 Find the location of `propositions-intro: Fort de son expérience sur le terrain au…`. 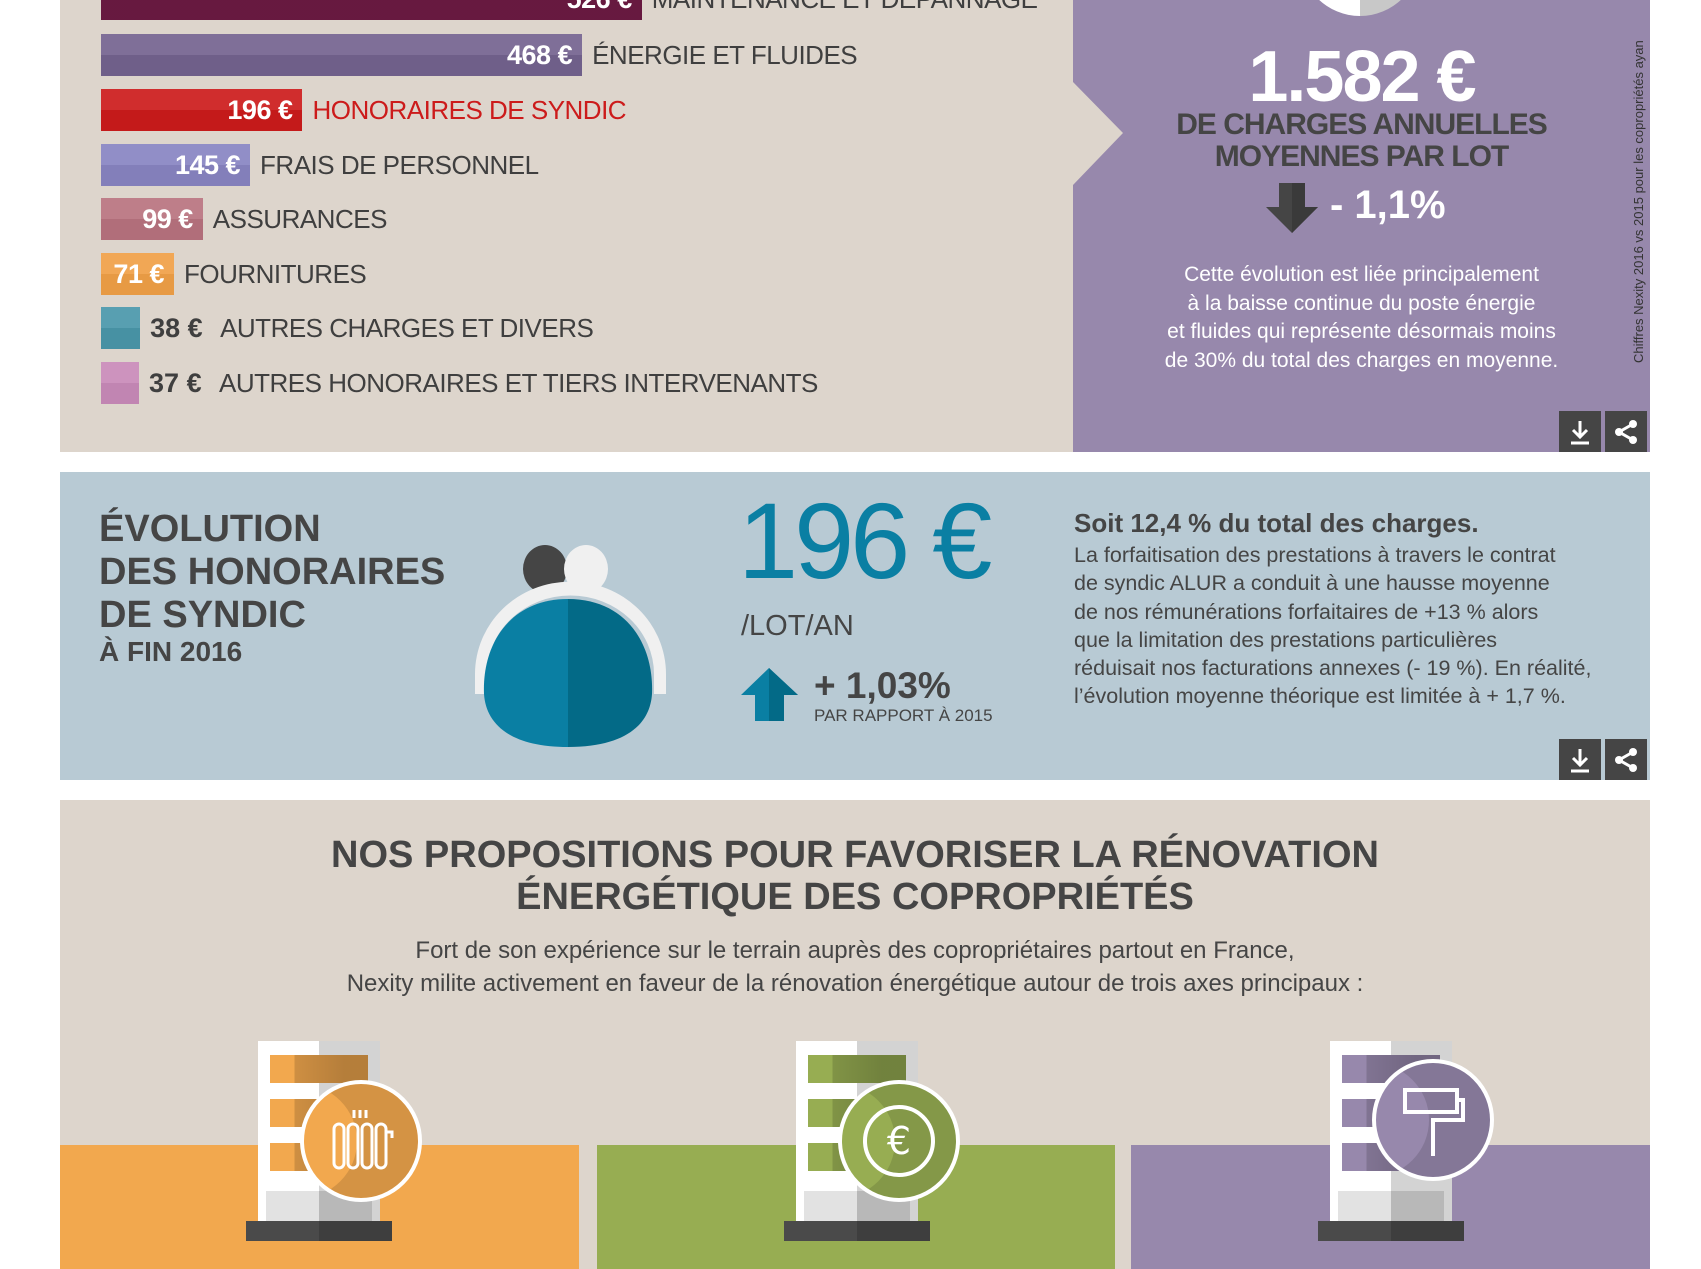

propositions-intro: Fort de son expérience sur le terrain au… is located at coordinates (855, 967).